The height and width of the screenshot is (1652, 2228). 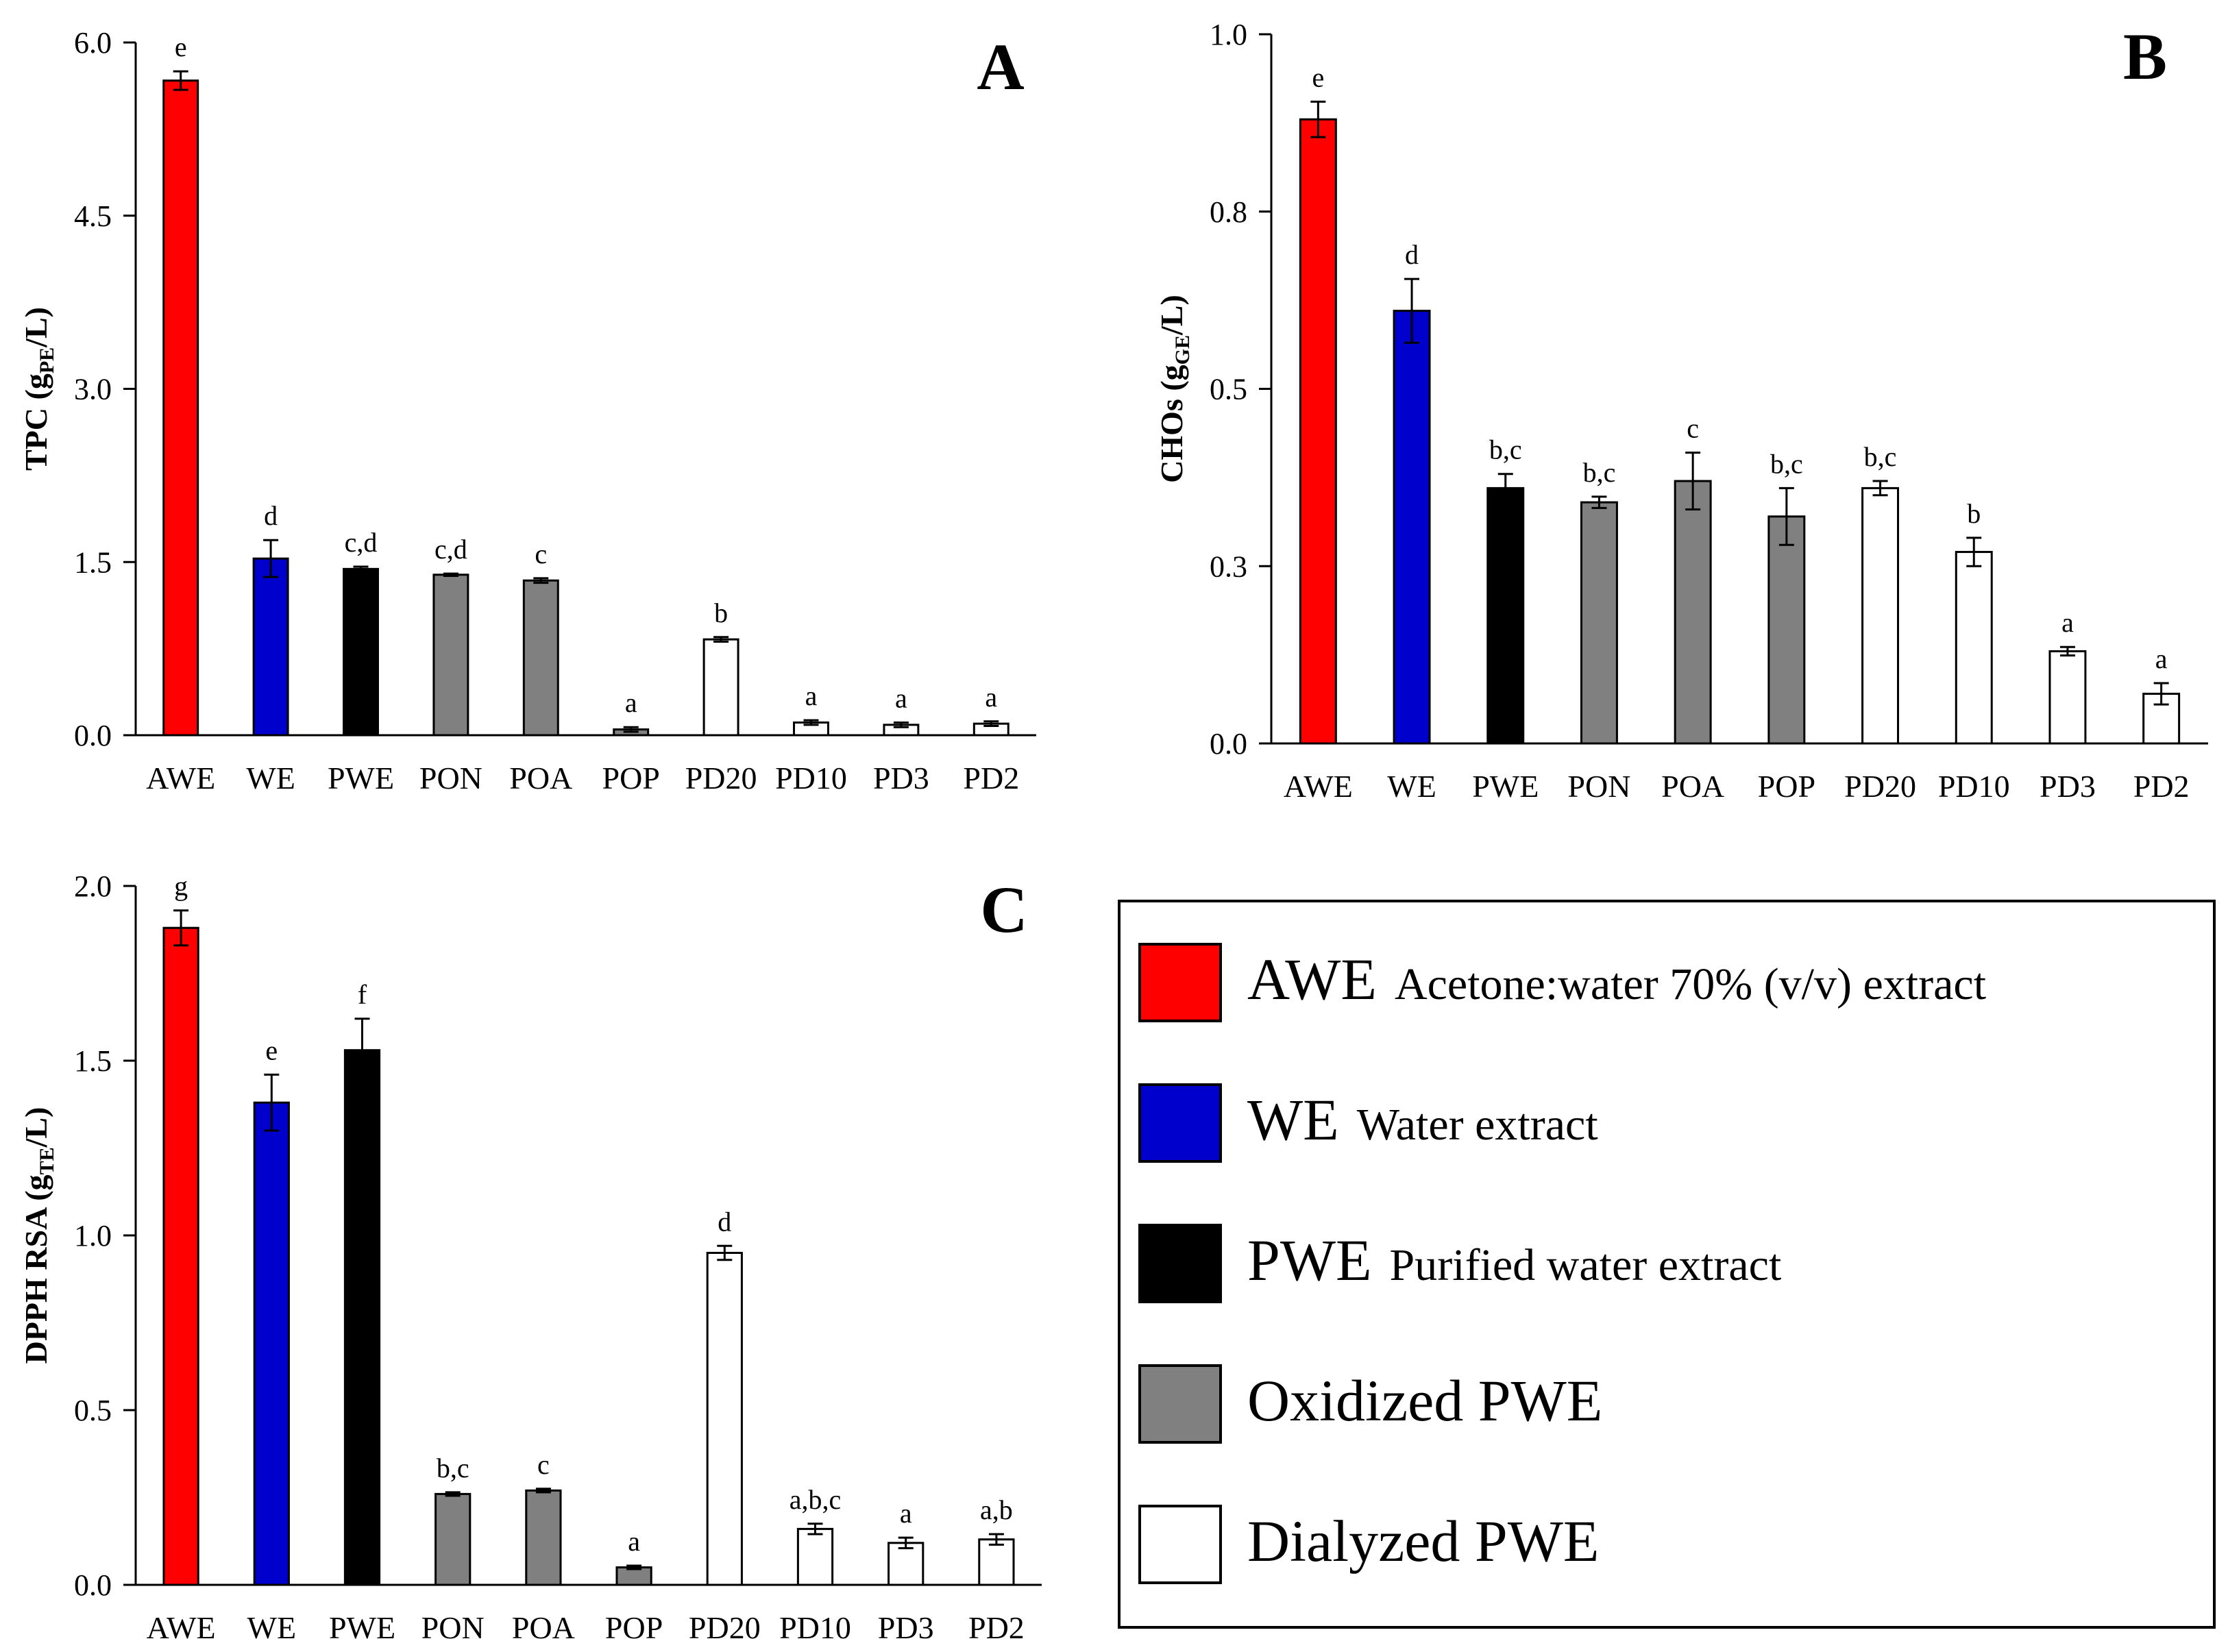 I want to click on y-tick-label: 2.0, so click(x=93, y=886).